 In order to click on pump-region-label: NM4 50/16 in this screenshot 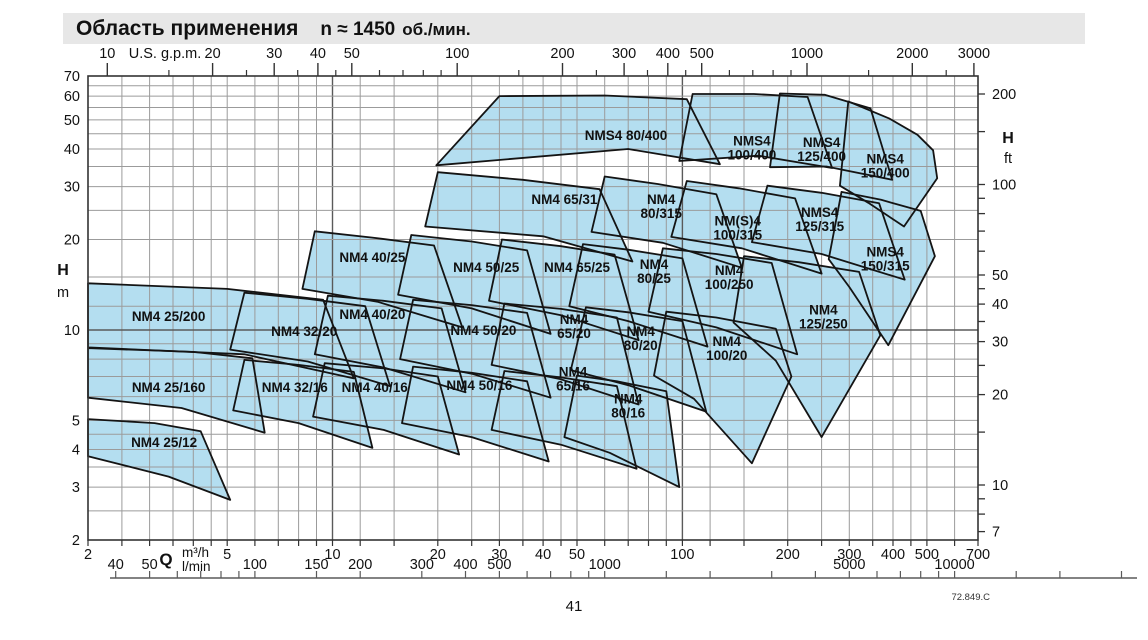, I will do `click(479, 385)`.